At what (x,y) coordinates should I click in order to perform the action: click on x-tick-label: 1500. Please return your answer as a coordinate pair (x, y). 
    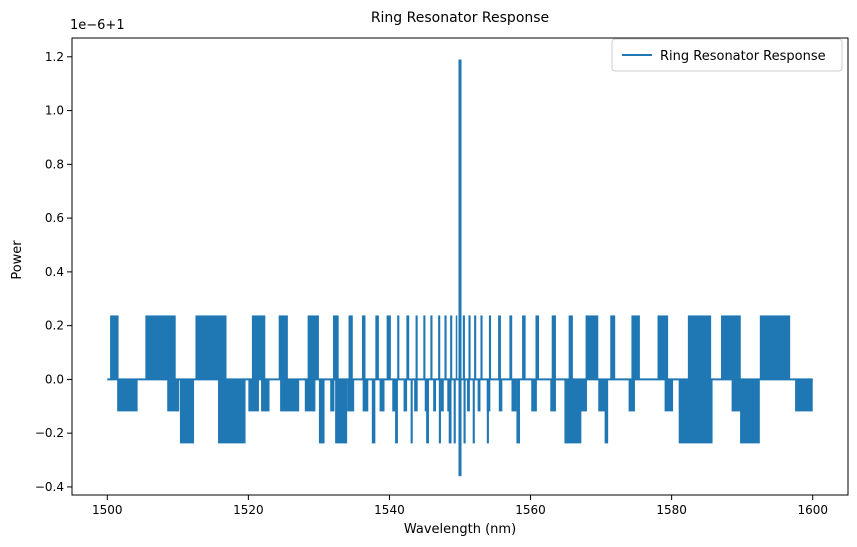
    Looking at the image, I should click on (107, 510).